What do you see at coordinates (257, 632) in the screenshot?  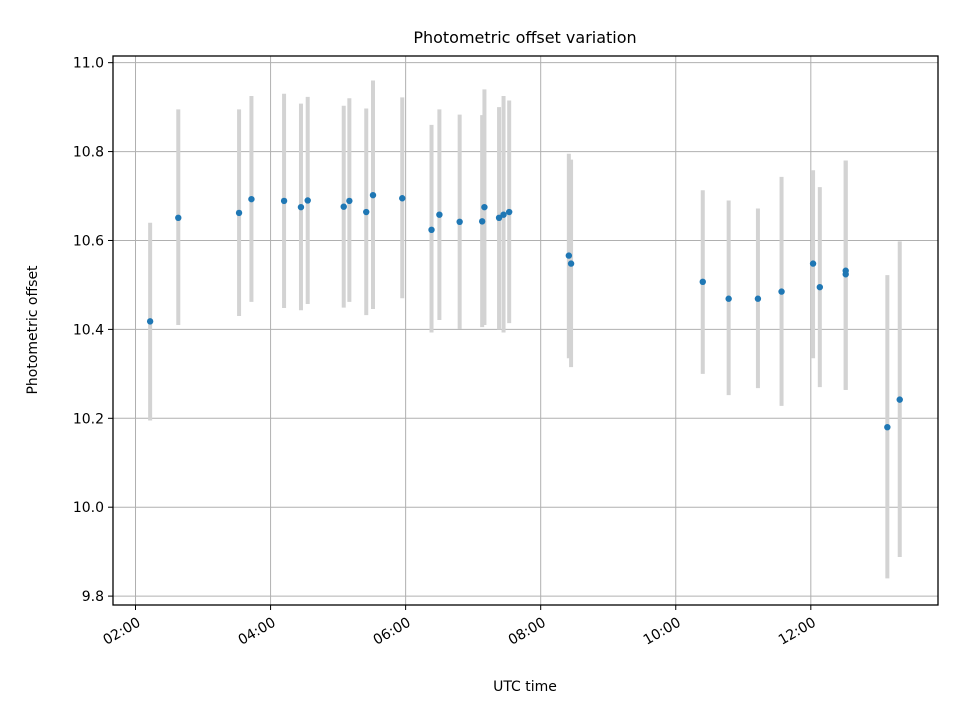 I see `x-tick-label: 04:00` at bounding box center [257, 632].